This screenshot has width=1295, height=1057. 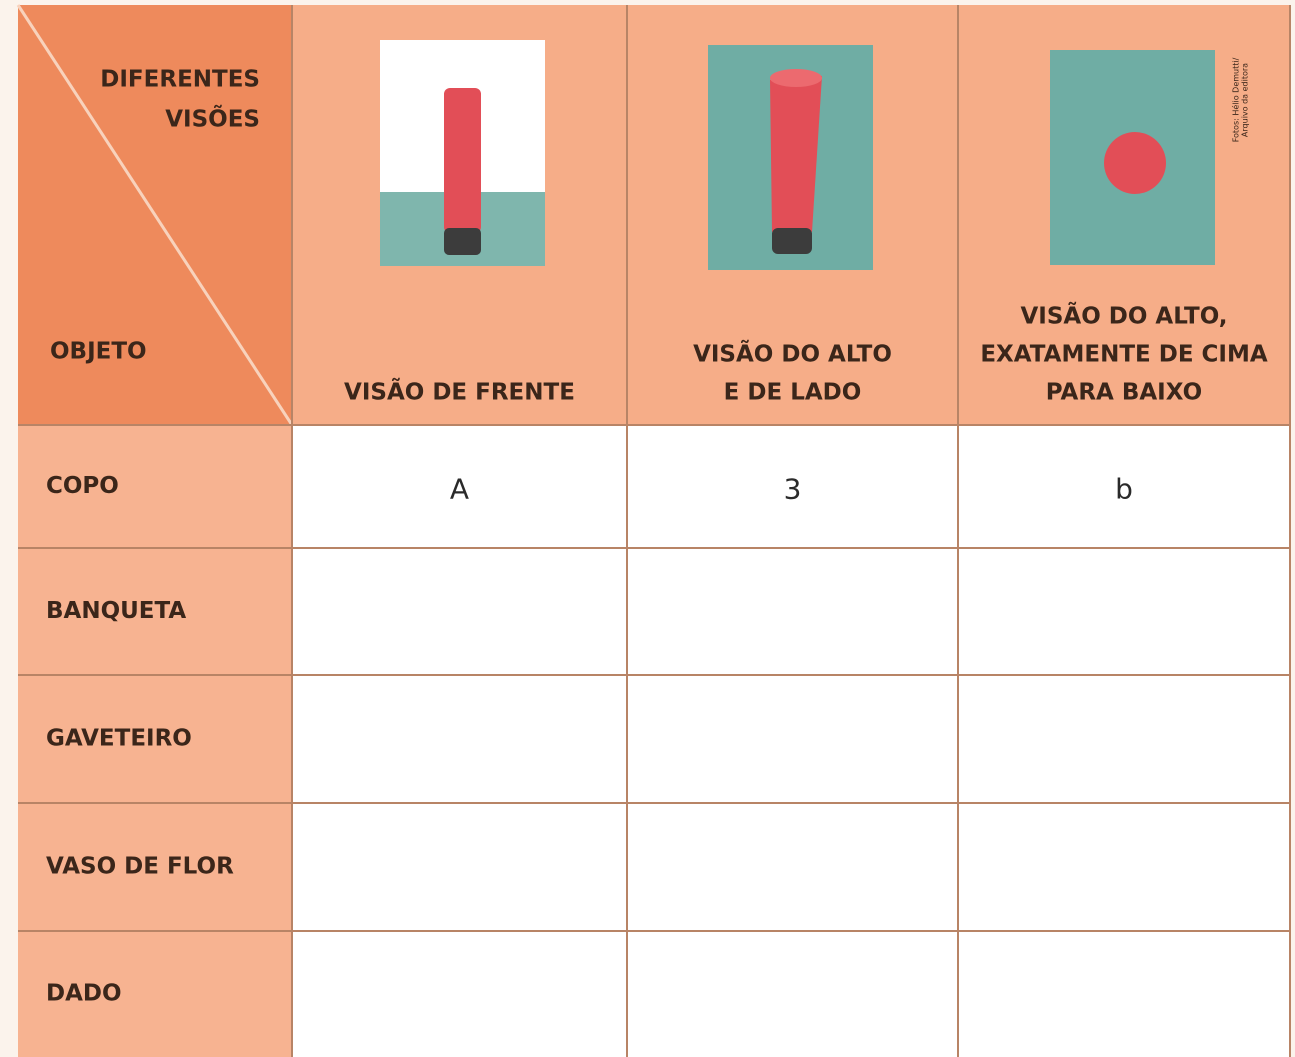 What do you see at coordinates (793, 489) in the screenshot?
I see `cell-text: 3` at bounding box center [793, 489].